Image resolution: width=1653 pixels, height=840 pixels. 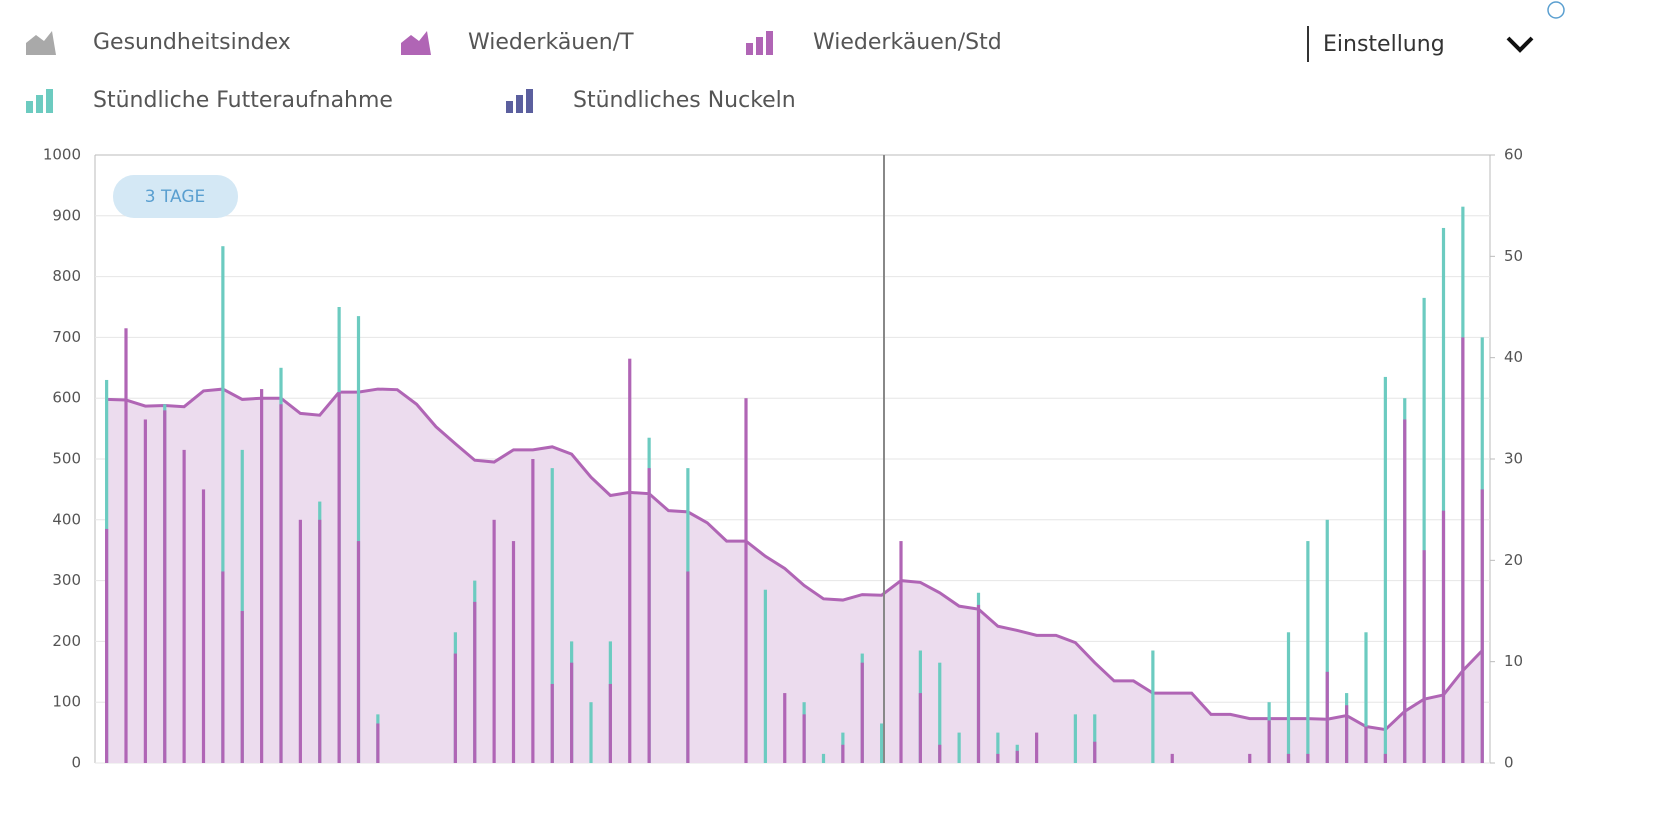 I want to click on y-tick-label: 500, so click(x=66, y=459).